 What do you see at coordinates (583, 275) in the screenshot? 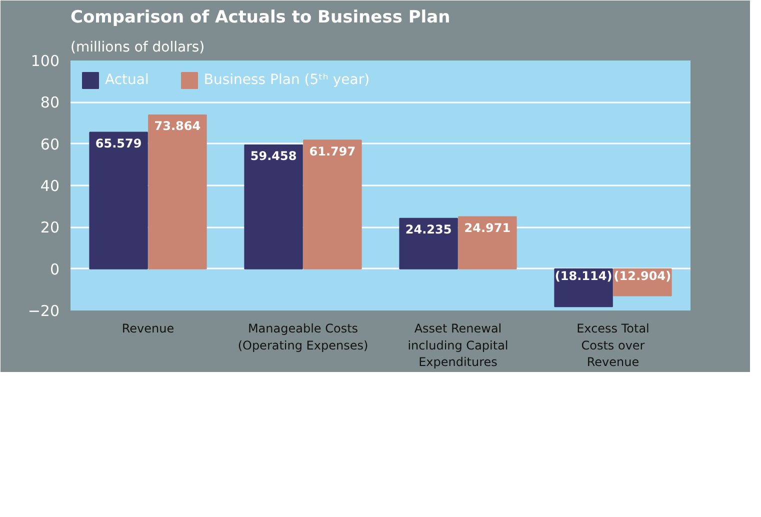
I see `data-label: (18.114)` at bounding box center [583, 275].